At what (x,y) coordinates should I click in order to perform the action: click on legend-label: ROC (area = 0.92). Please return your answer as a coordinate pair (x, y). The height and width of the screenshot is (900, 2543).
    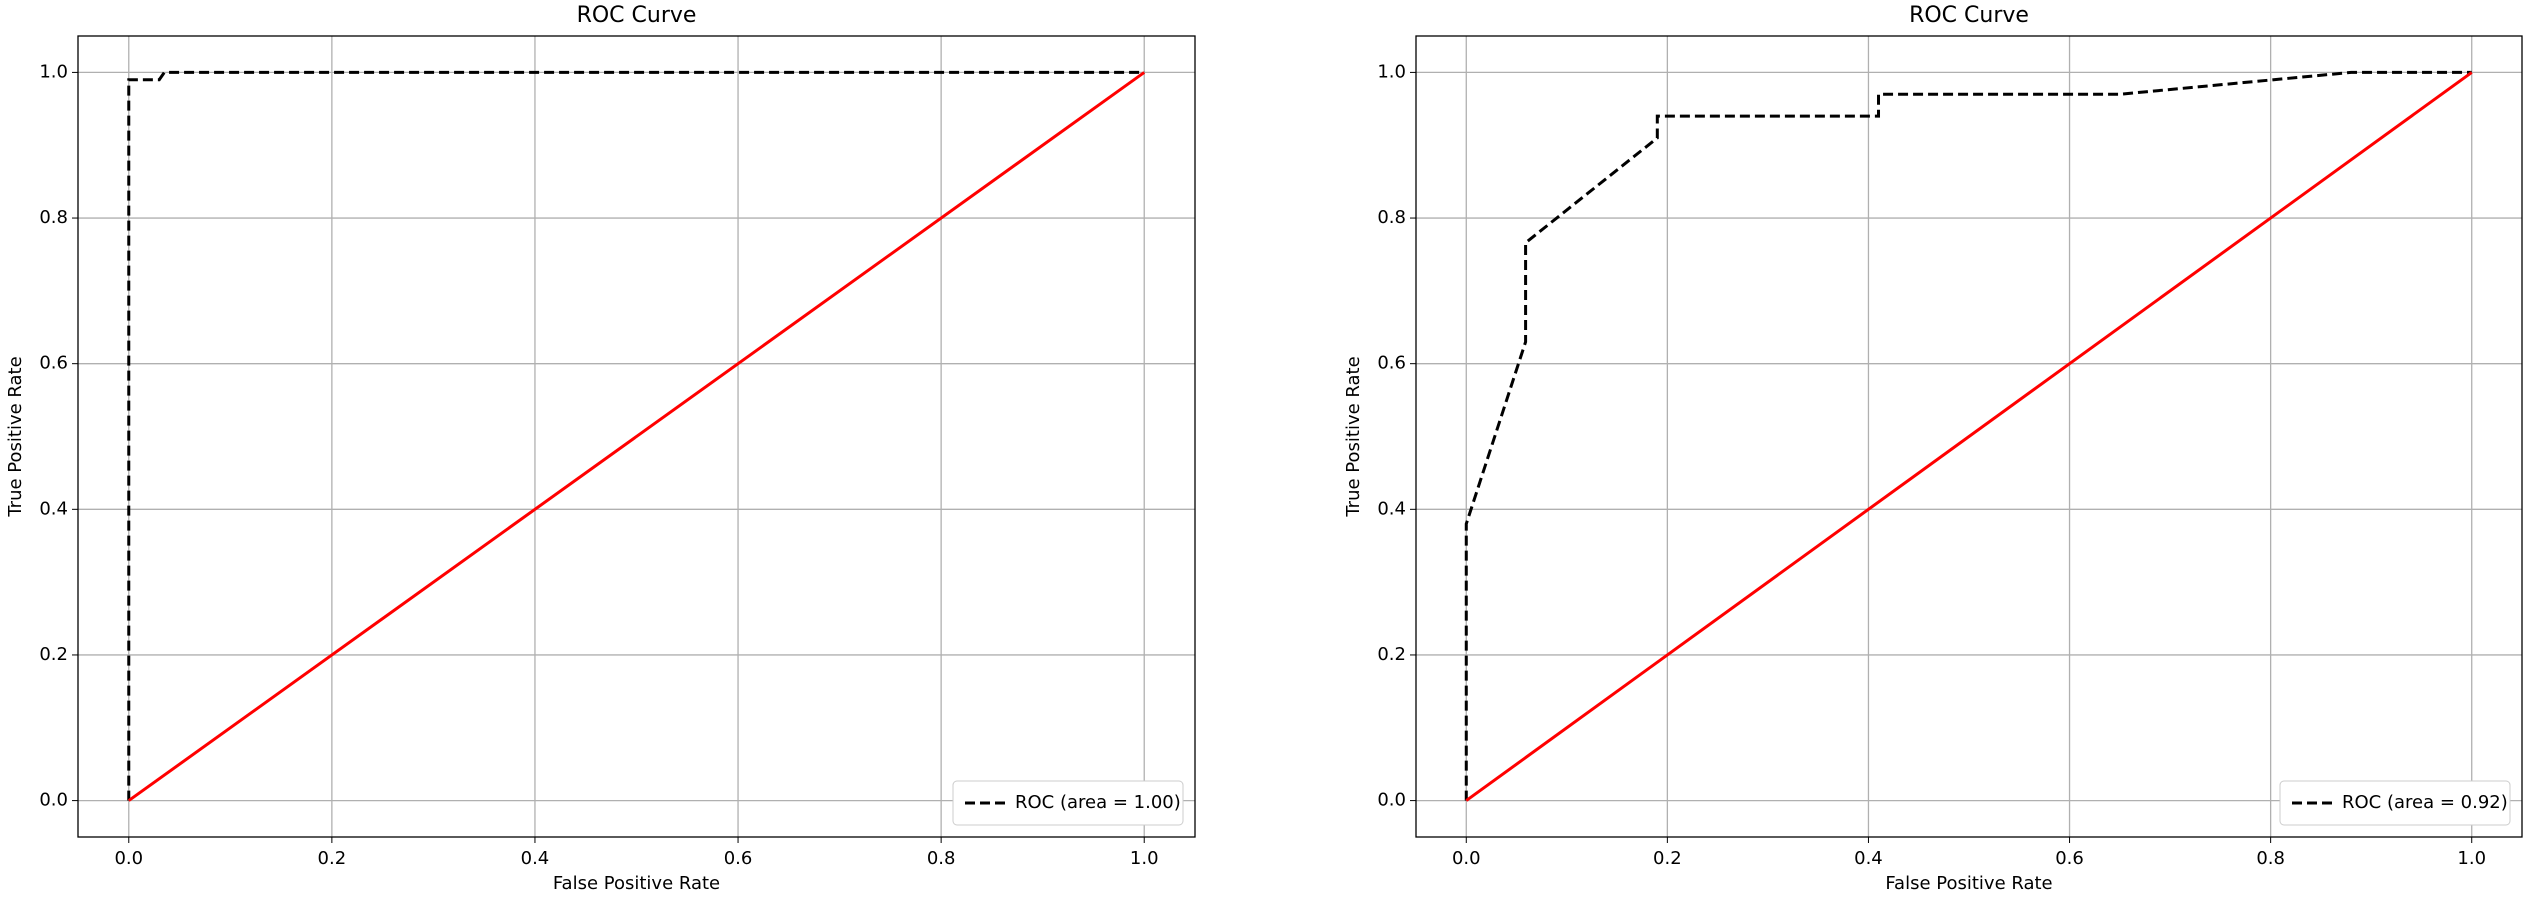
    Looking at the image, I should click on (2425, 802).